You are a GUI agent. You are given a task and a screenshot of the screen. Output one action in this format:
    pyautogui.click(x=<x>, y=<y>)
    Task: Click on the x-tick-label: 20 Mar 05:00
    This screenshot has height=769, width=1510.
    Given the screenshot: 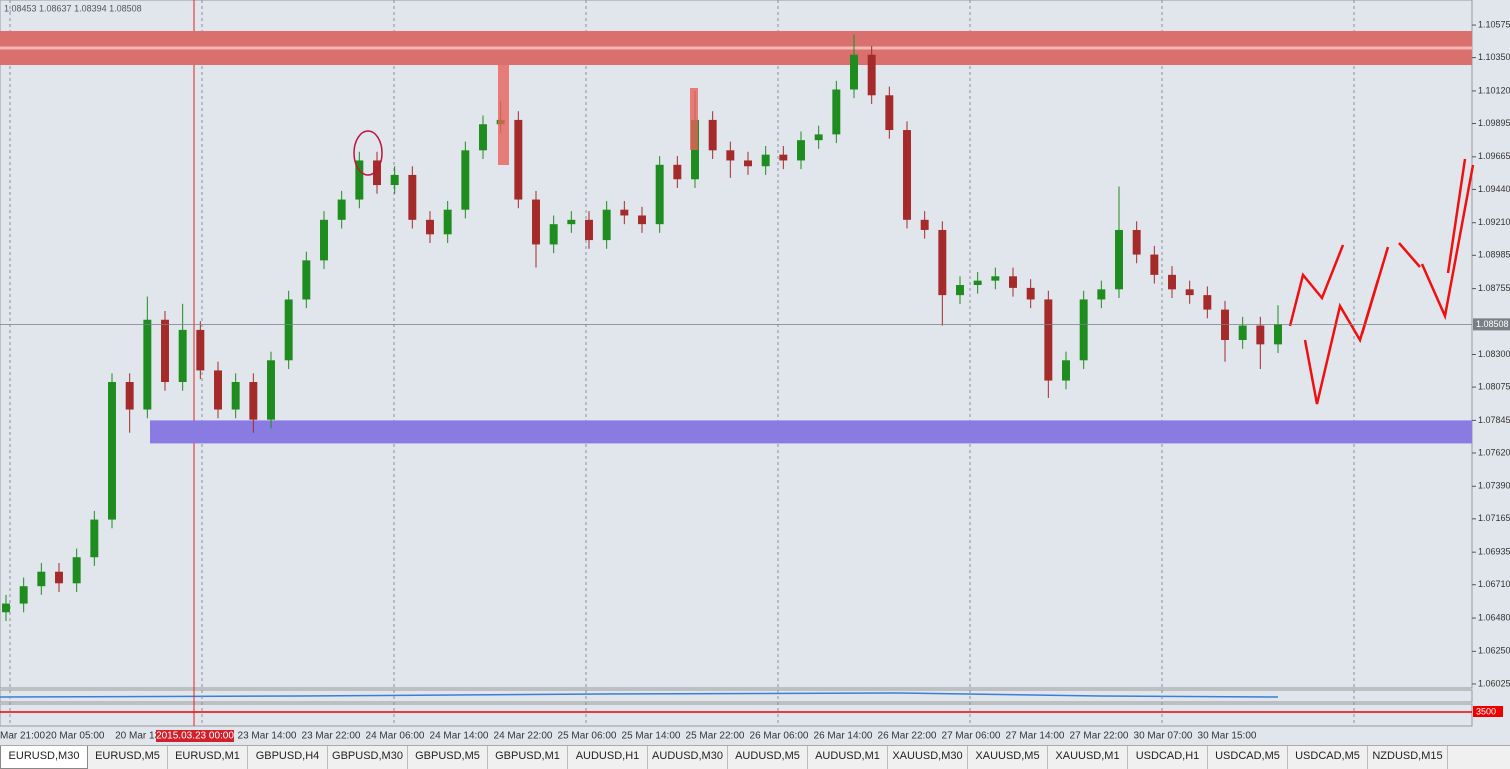 What is the action you would take?
    pyautogui.click(x=75, y=736)
    